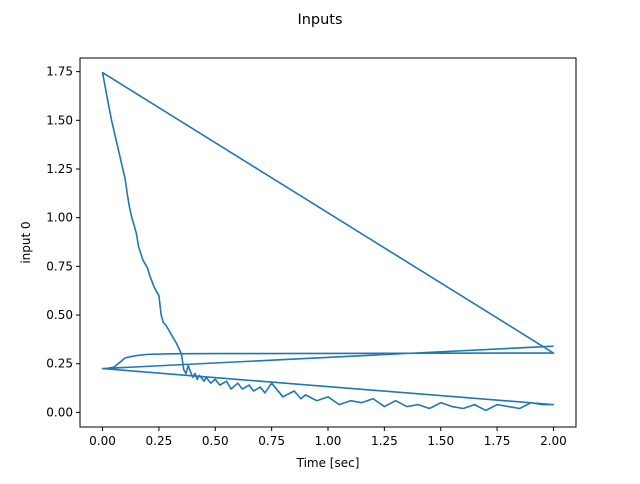  Describe the element at coordinates (59, 120) in the screenshot. I see `y-tick-label: 1.50` at that location.